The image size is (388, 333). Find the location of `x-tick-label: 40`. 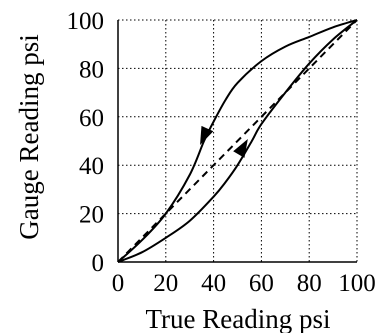

x-tick-label: 40 is located at coordinates (213, 283).